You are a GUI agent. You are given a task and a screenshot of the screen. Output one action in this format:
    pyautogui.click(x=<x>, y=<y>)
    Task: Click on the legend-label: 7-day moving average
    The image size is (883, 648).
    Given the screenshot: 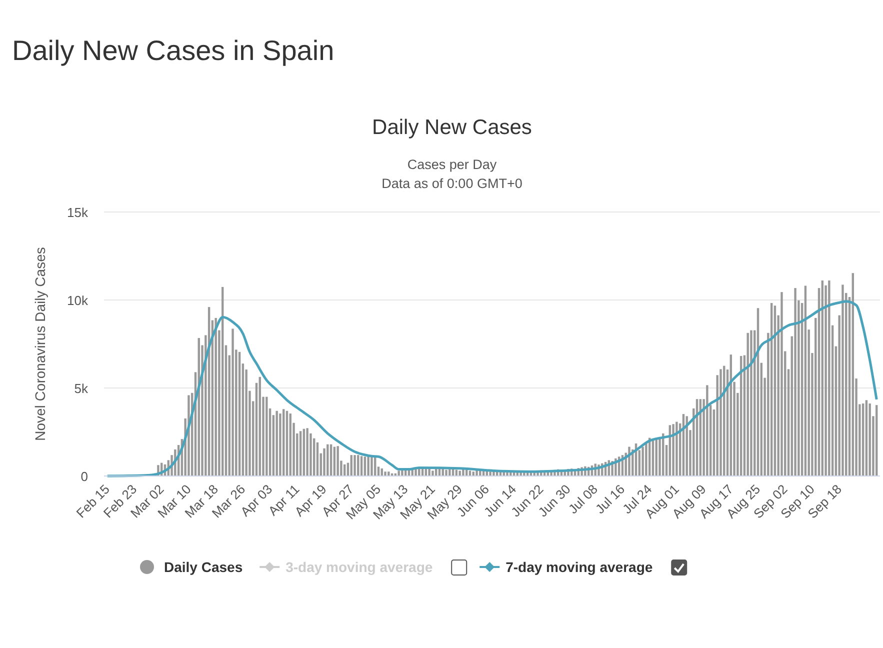 What is the action you would take?
    pyautogui.click(x=579, y=567)
    